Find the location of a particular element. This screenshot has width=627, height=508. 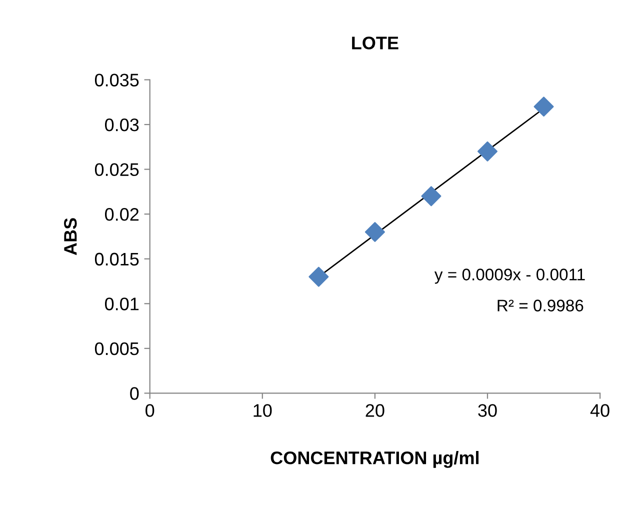

y-tick-label: 0.035 is located at coordinates (116, 80).